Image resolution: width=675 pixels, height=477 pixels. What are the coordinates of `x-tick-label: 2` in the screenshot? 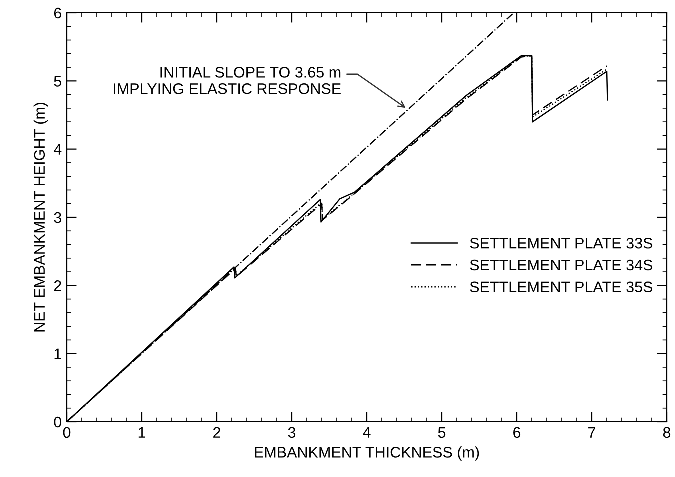 It's located at (217, 432).